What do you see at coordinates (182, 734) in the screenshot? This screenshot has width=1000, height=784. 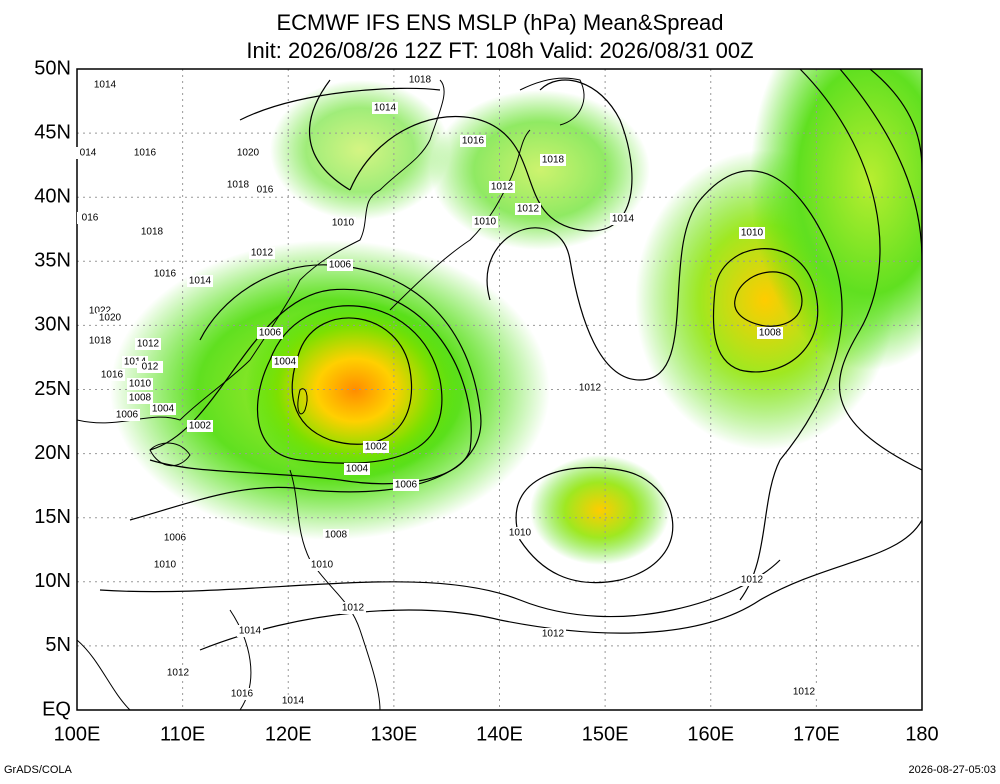 I see `lon-label: 110E` at bounding box center [182, 734].